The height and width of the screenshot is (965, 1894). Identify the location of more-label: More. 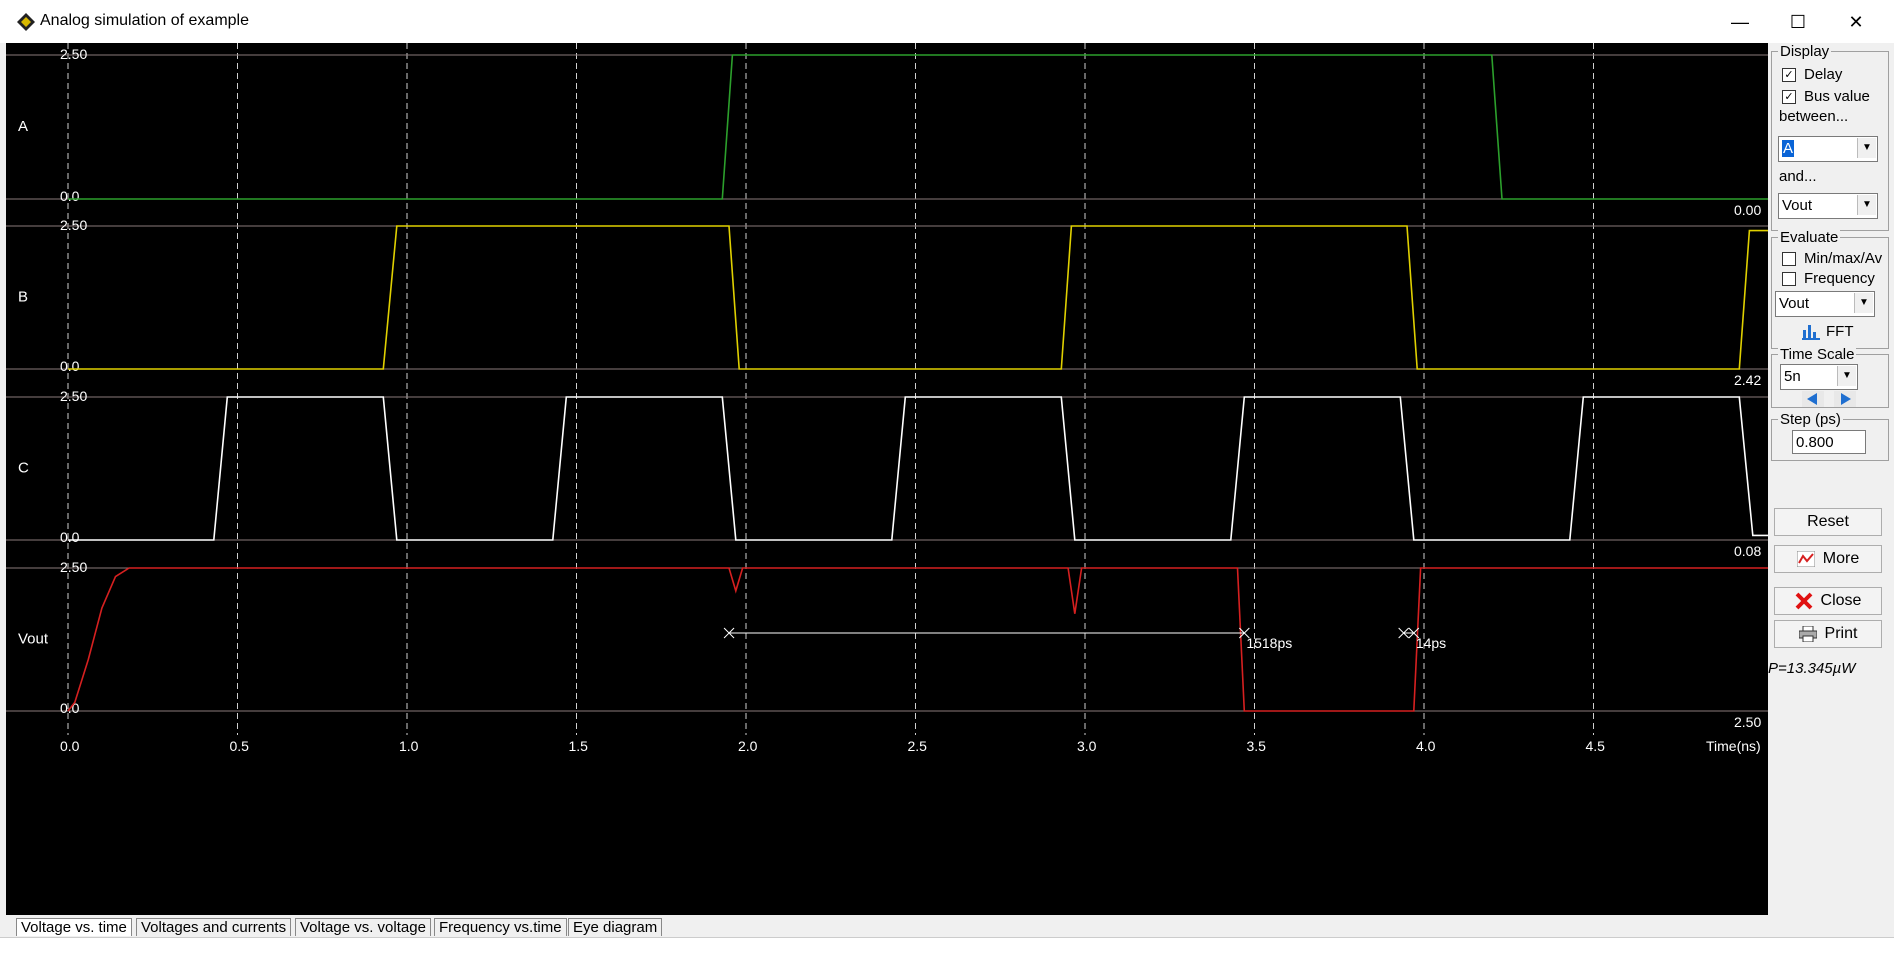
(1841, 558).